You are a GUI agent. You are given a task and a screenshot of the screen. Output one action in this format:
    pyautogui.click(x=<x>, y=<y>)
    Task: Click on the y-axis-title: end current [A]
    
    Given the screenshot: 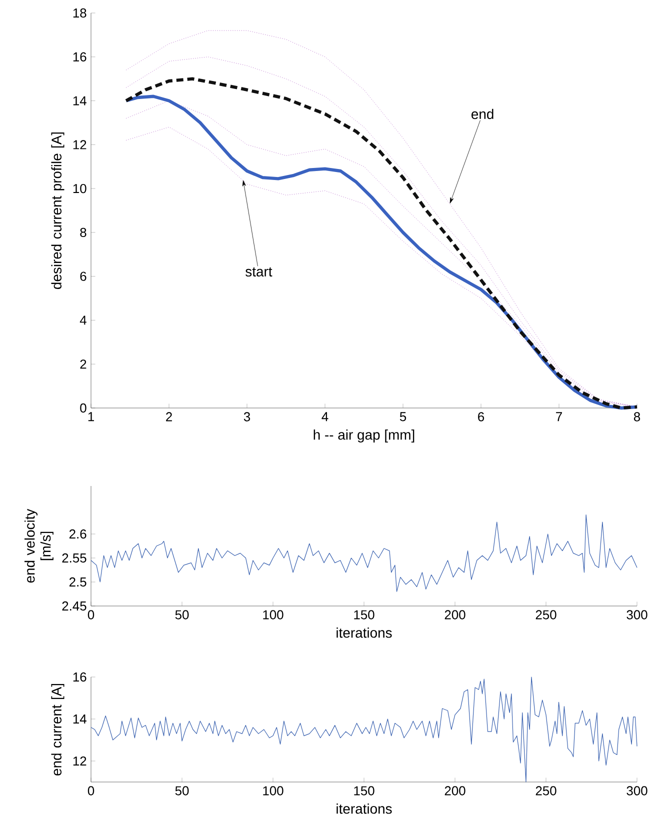 What is the action you would take?
    pyautogui.click(x=57, y=730)
    